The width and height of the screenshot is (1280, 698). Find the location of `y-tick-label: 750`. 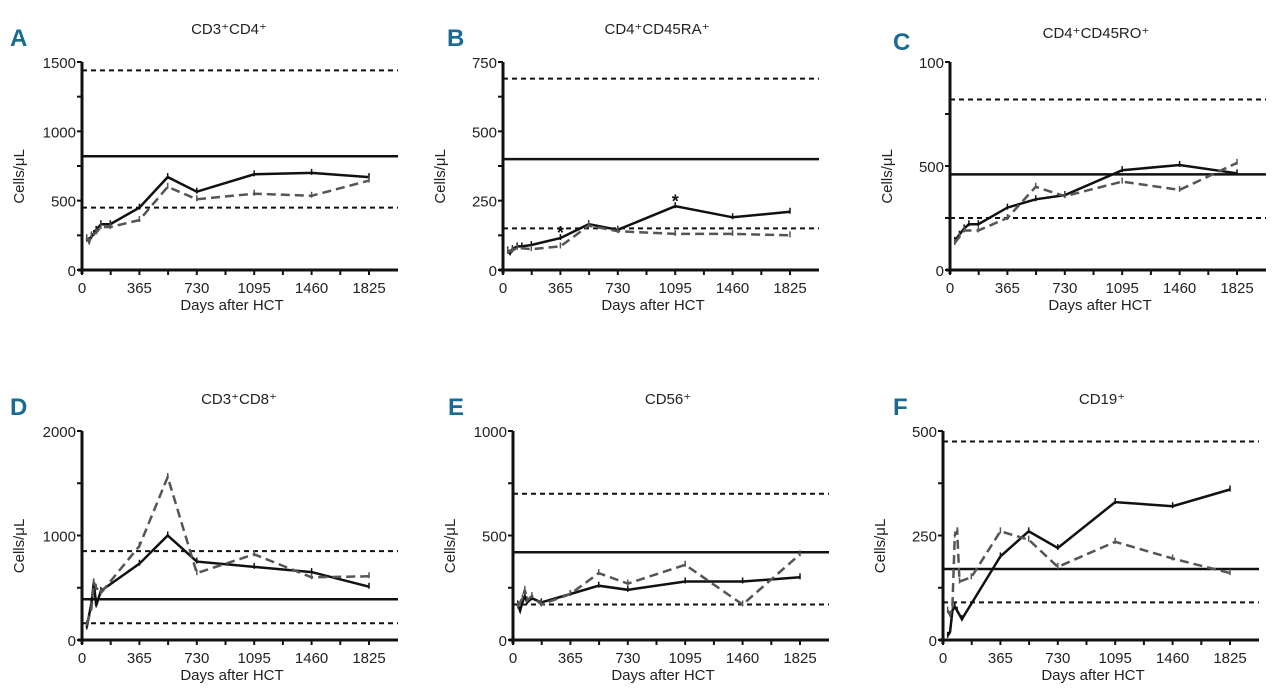

y-tick-label: 750 is located at coordinates (484, 63).